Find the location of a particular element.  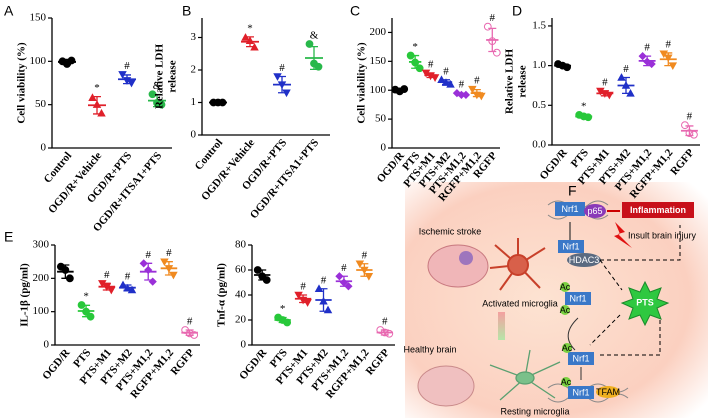

diagram-text: HDAC3 is located at coordinates (584, 260).